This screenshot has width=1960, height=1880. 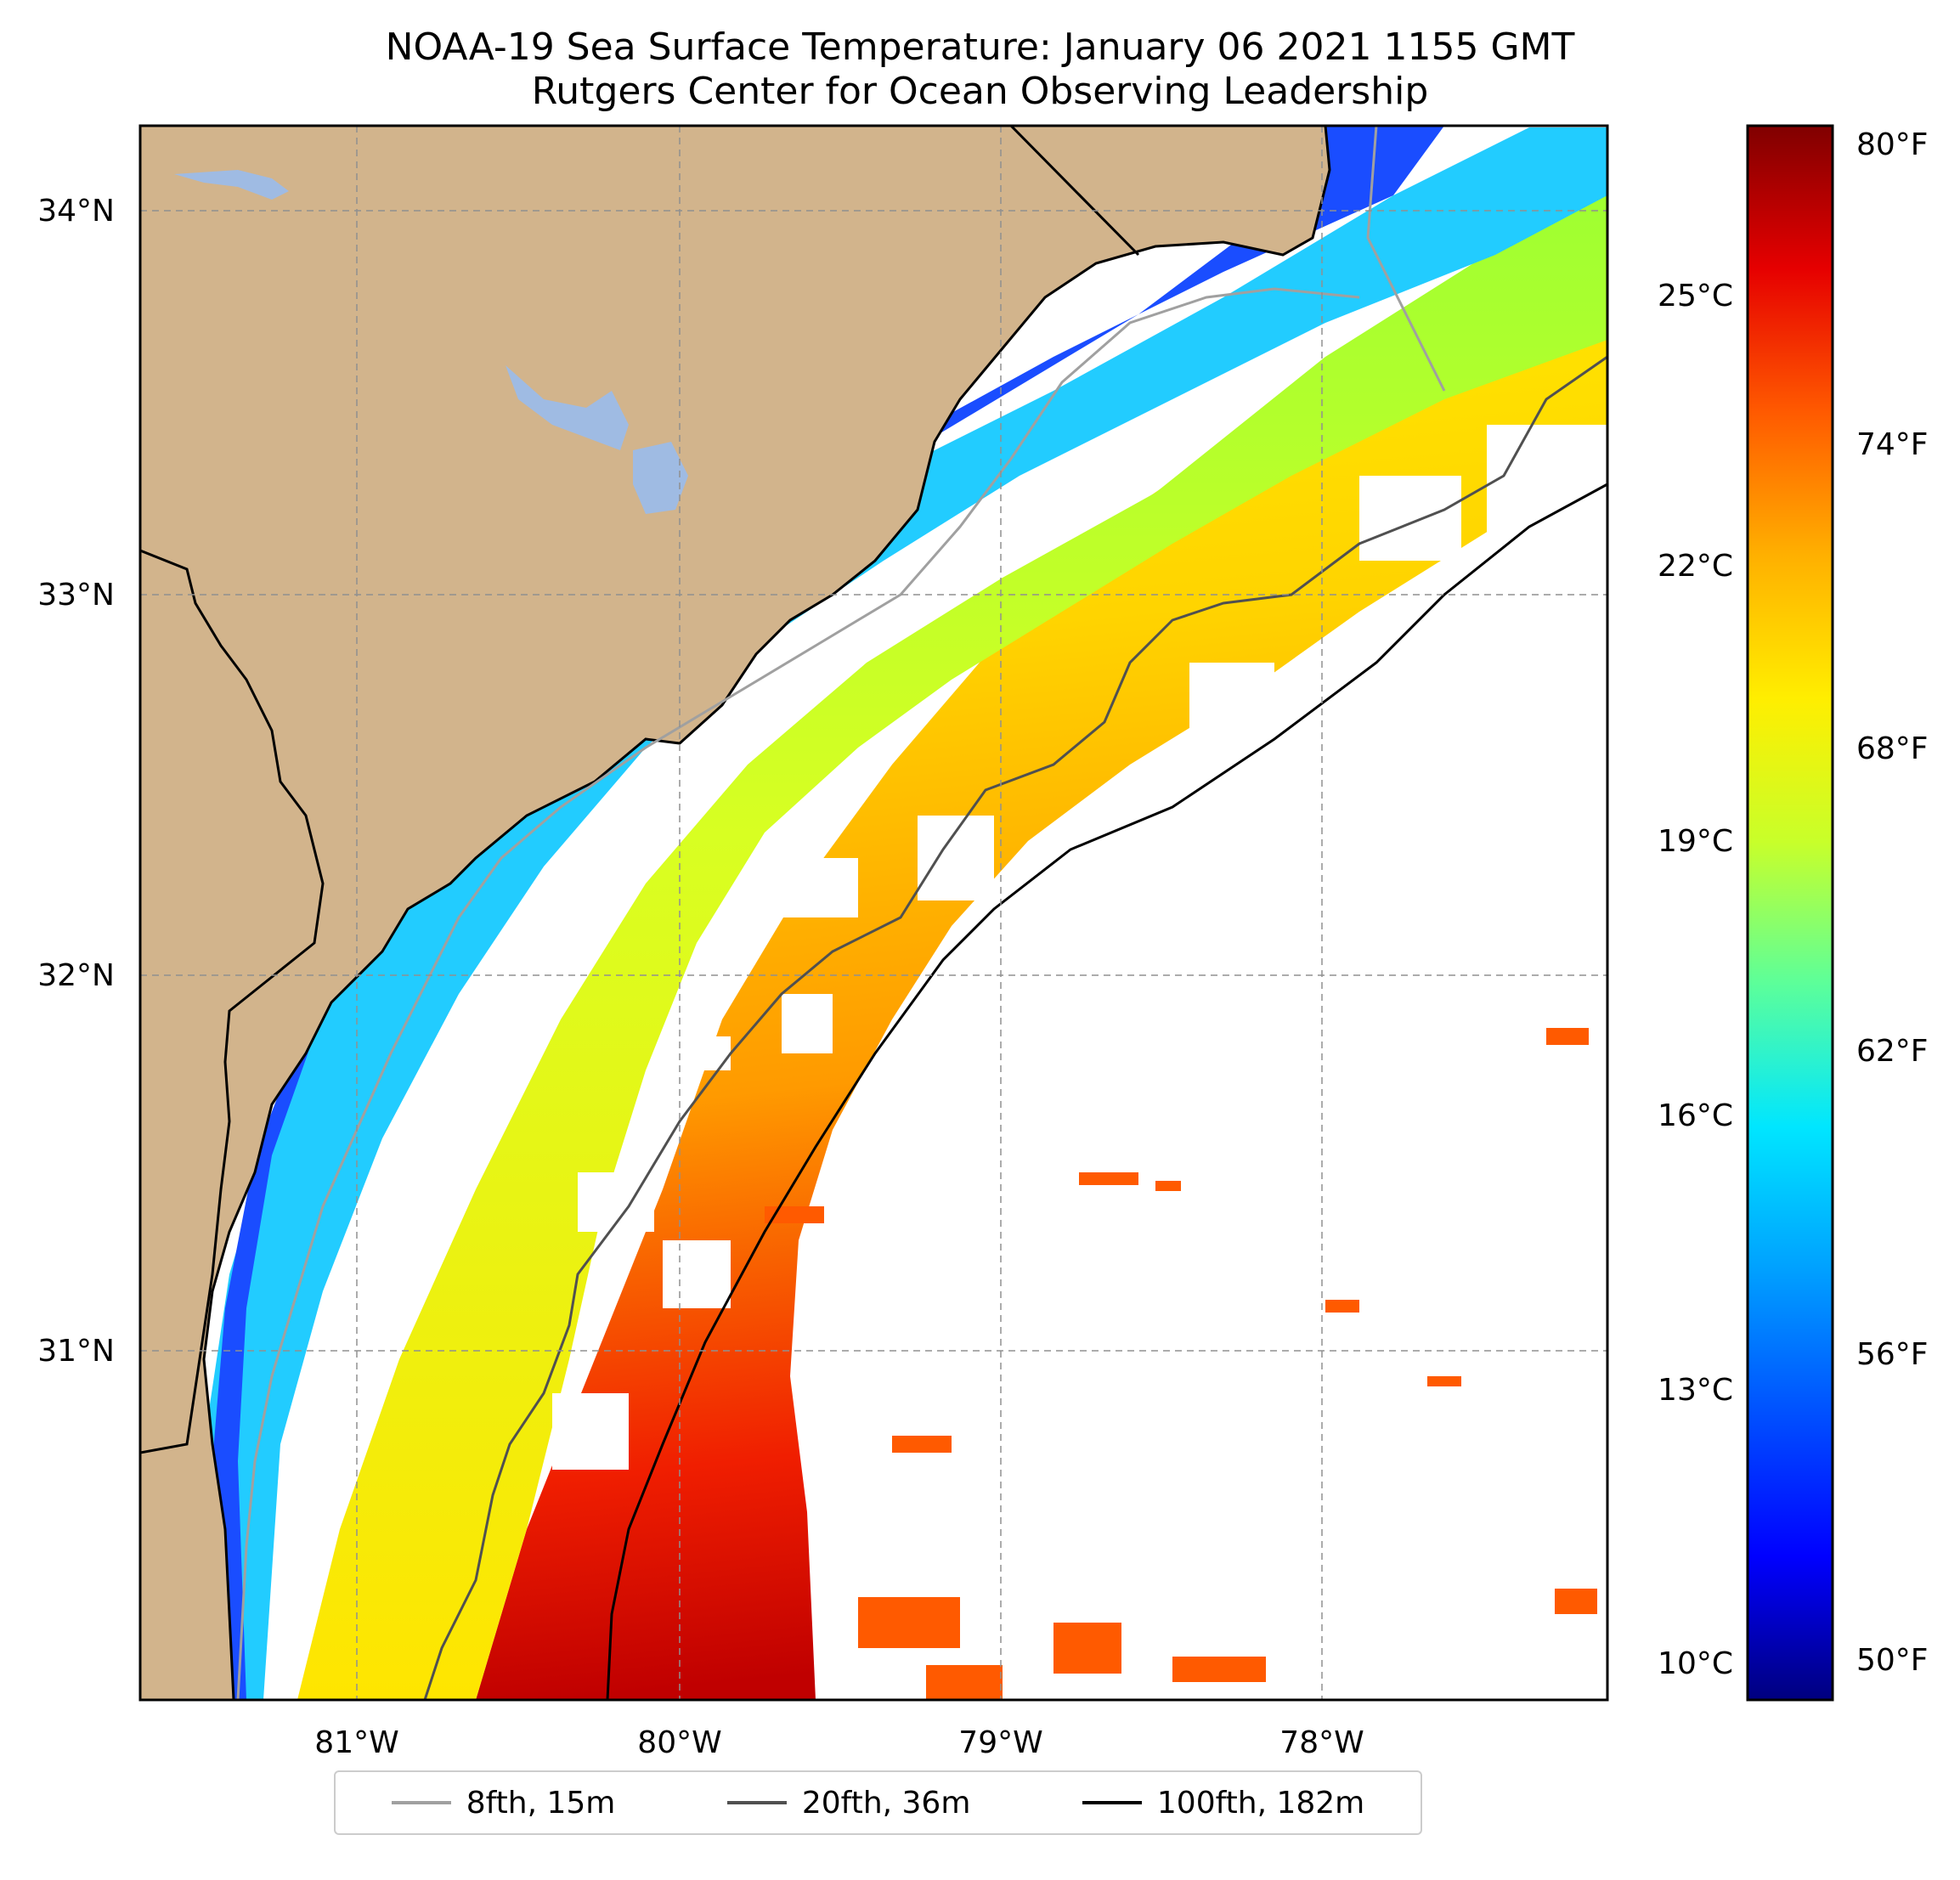 I want to click on fahrenheit-label: 68°F, so click(x=1893, y=749).